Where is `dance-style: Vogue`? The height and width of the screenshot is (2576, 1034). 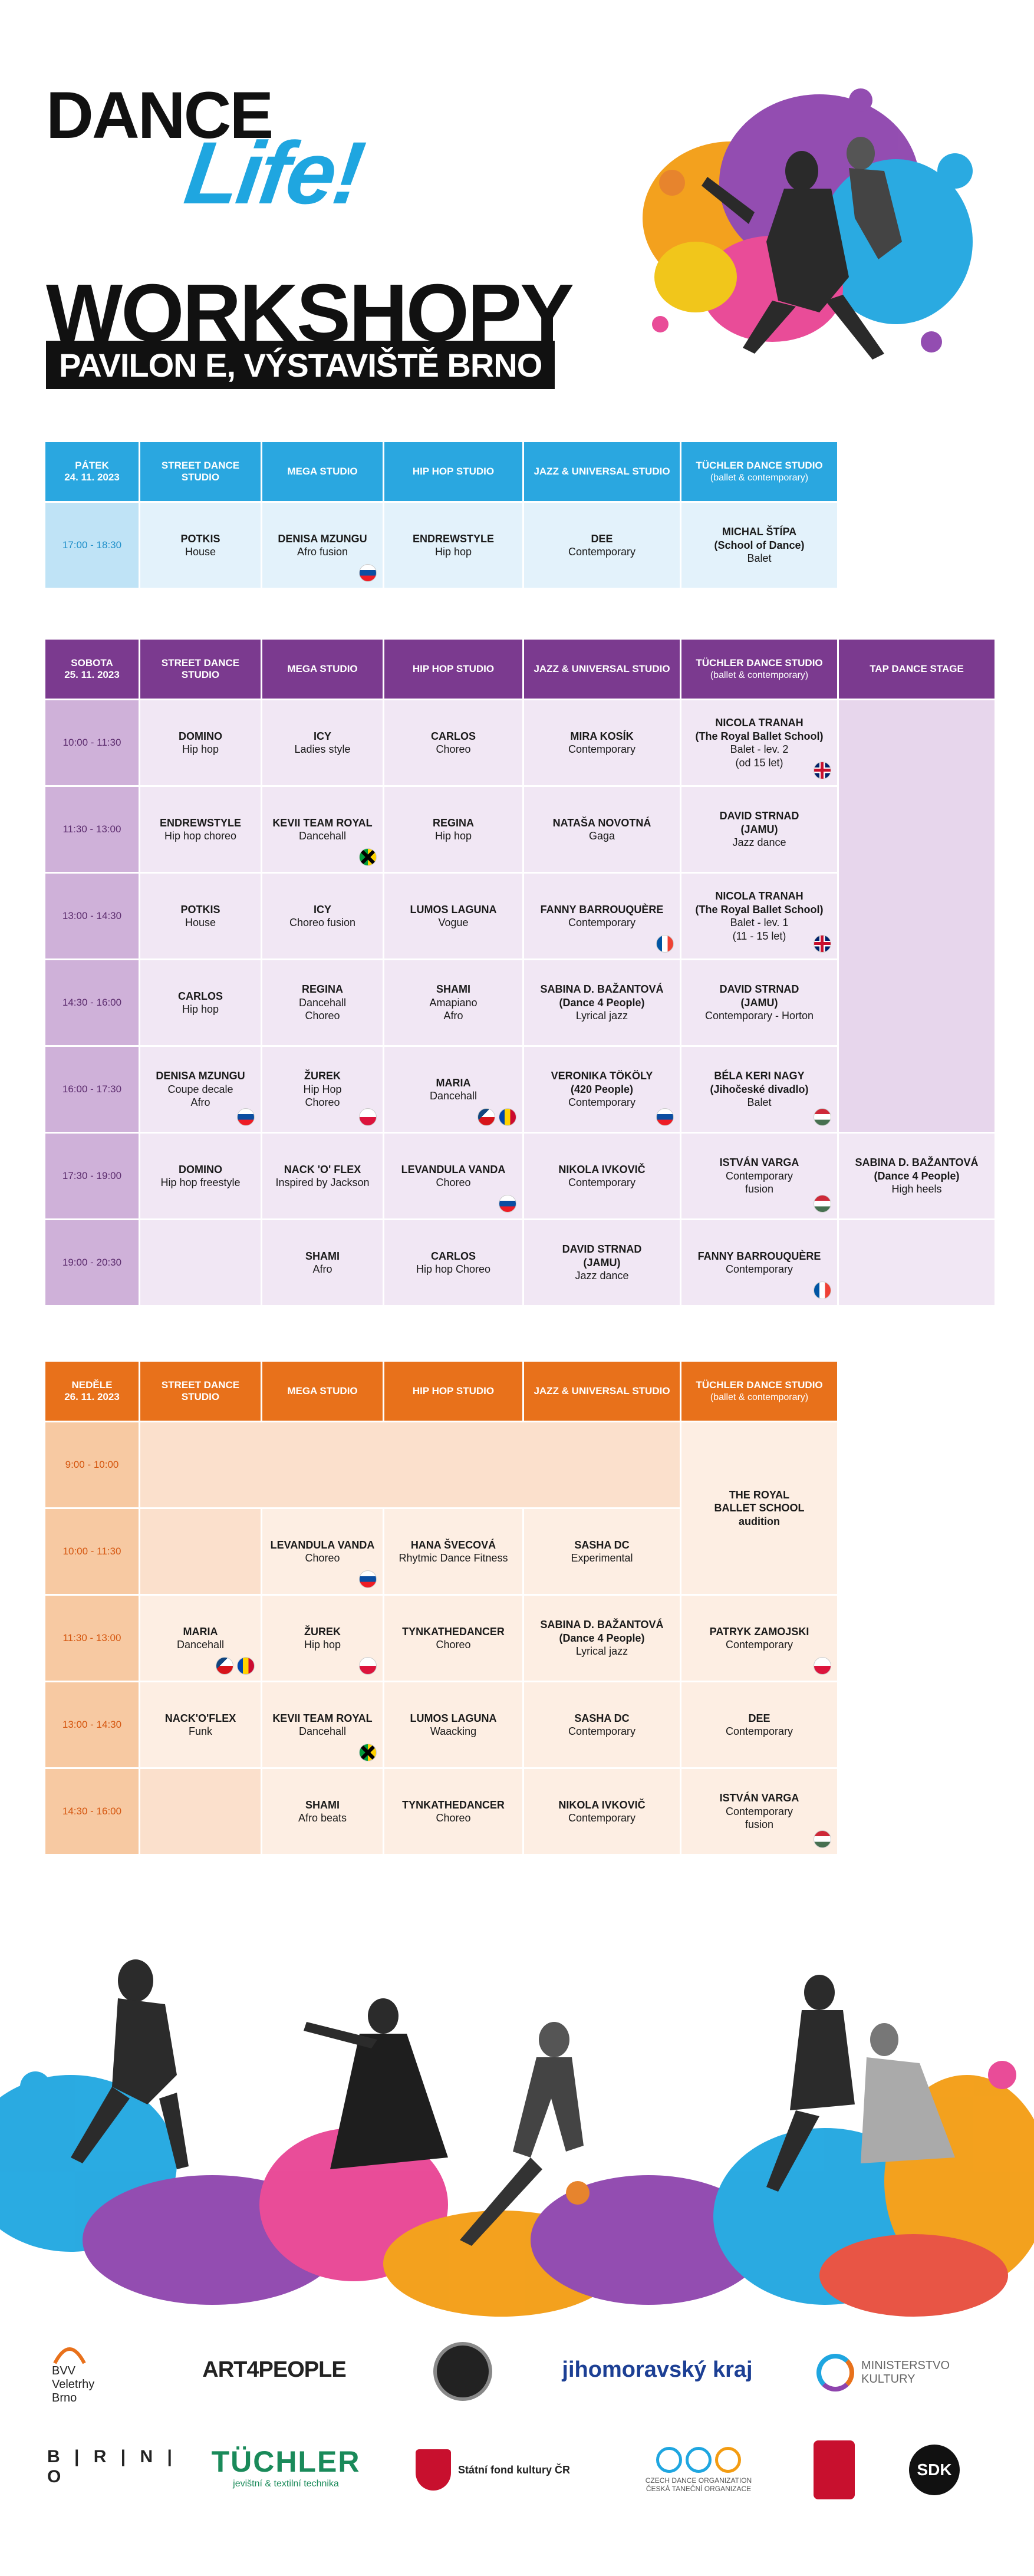 dance-style: Vogue is located at coordinates (453, 922).